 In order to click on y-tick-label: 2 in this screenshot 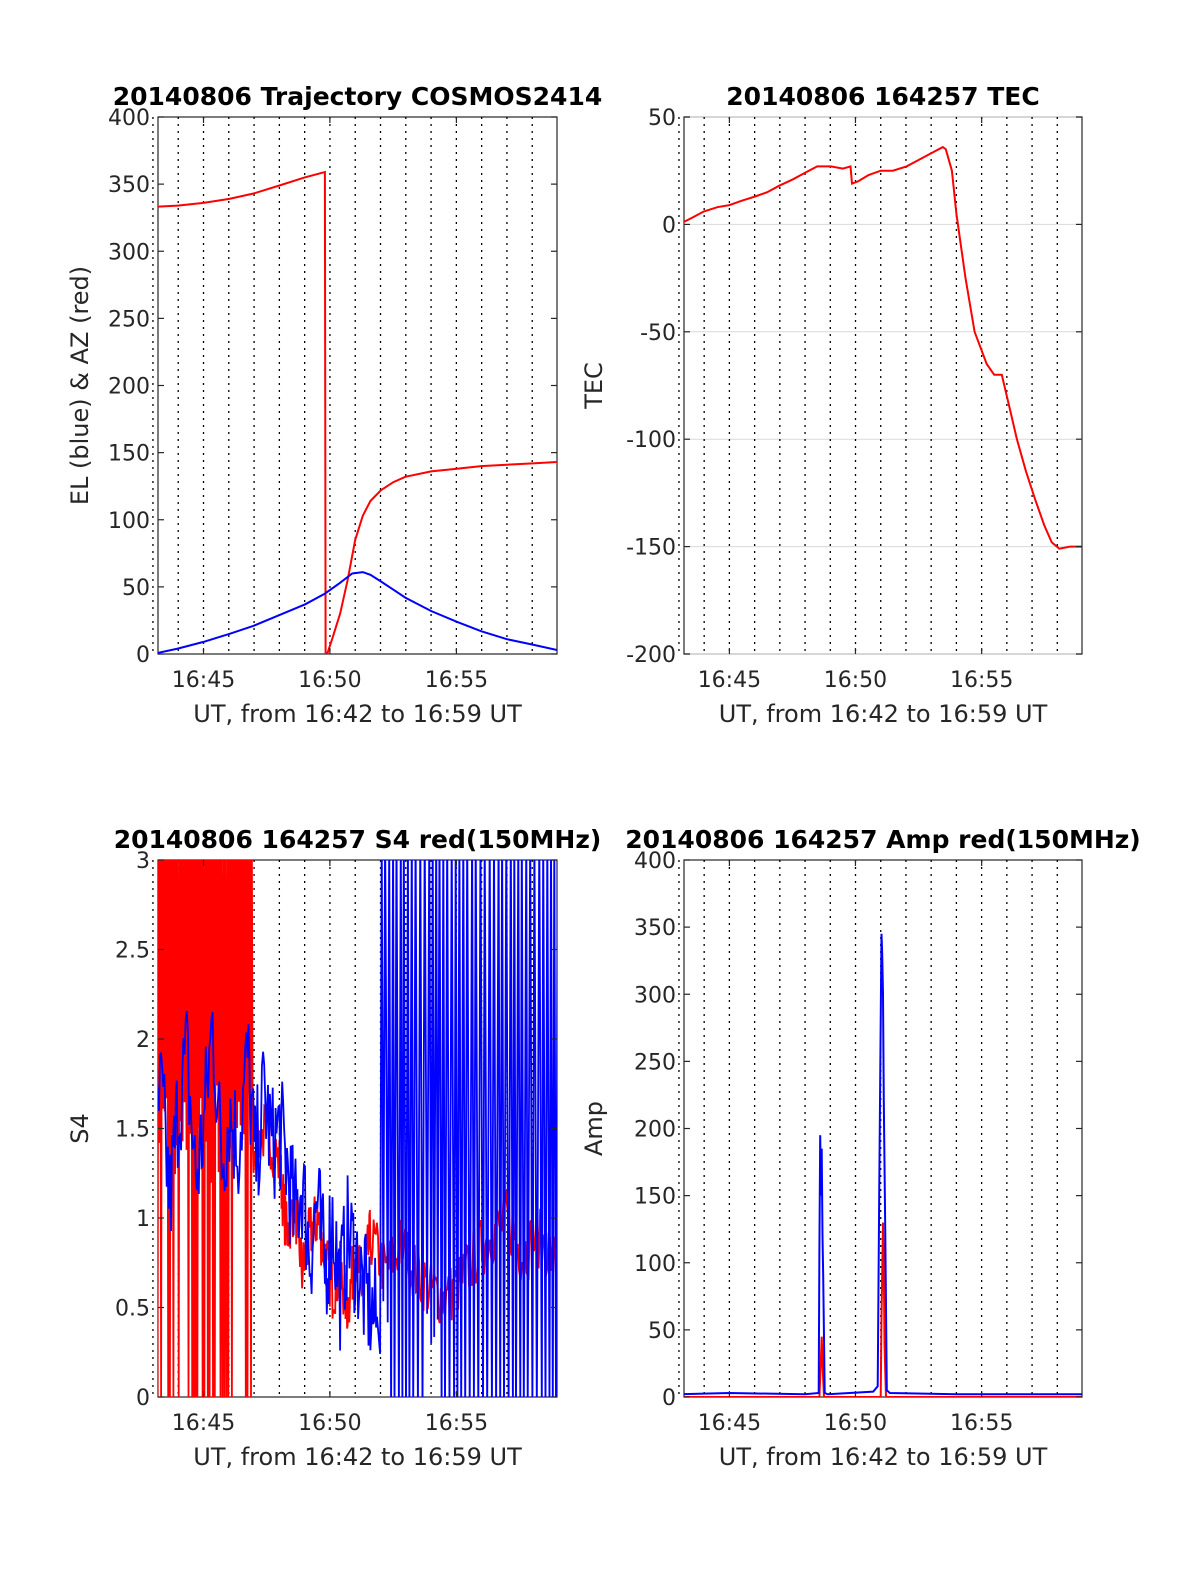, I will do `click(143, 1040)`.